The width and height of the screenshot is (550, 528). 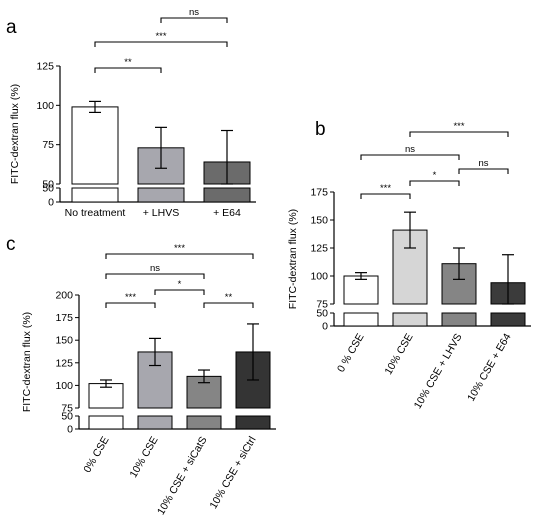 I want to click on x-tick-label: 0 % CSE, so click(x=351, y=353).